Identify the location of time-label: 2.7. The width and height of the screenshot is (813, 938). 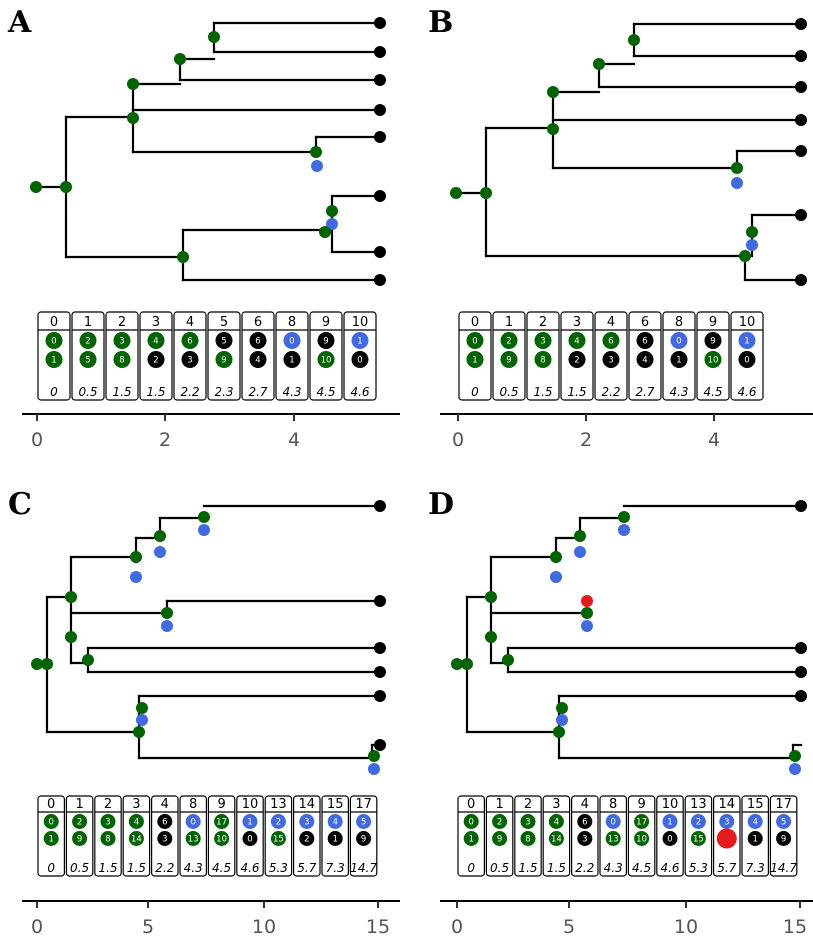
(257, 392).